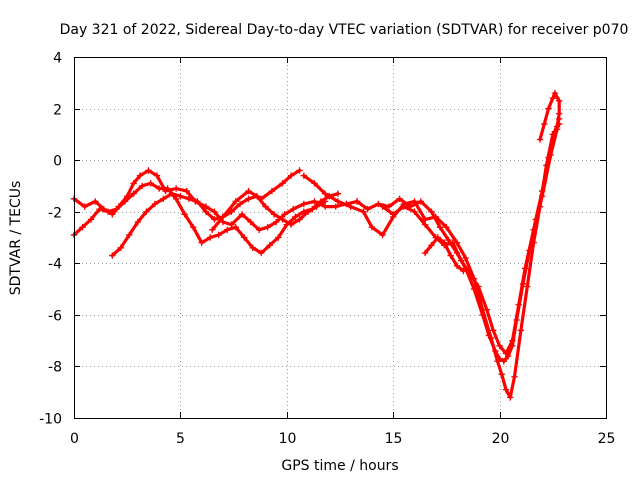 The height and width of the screenshot is (480, 640). Describe the element at coordinates (288, 439) in the screenshot. I see `x-tick-label: 10` at that location.